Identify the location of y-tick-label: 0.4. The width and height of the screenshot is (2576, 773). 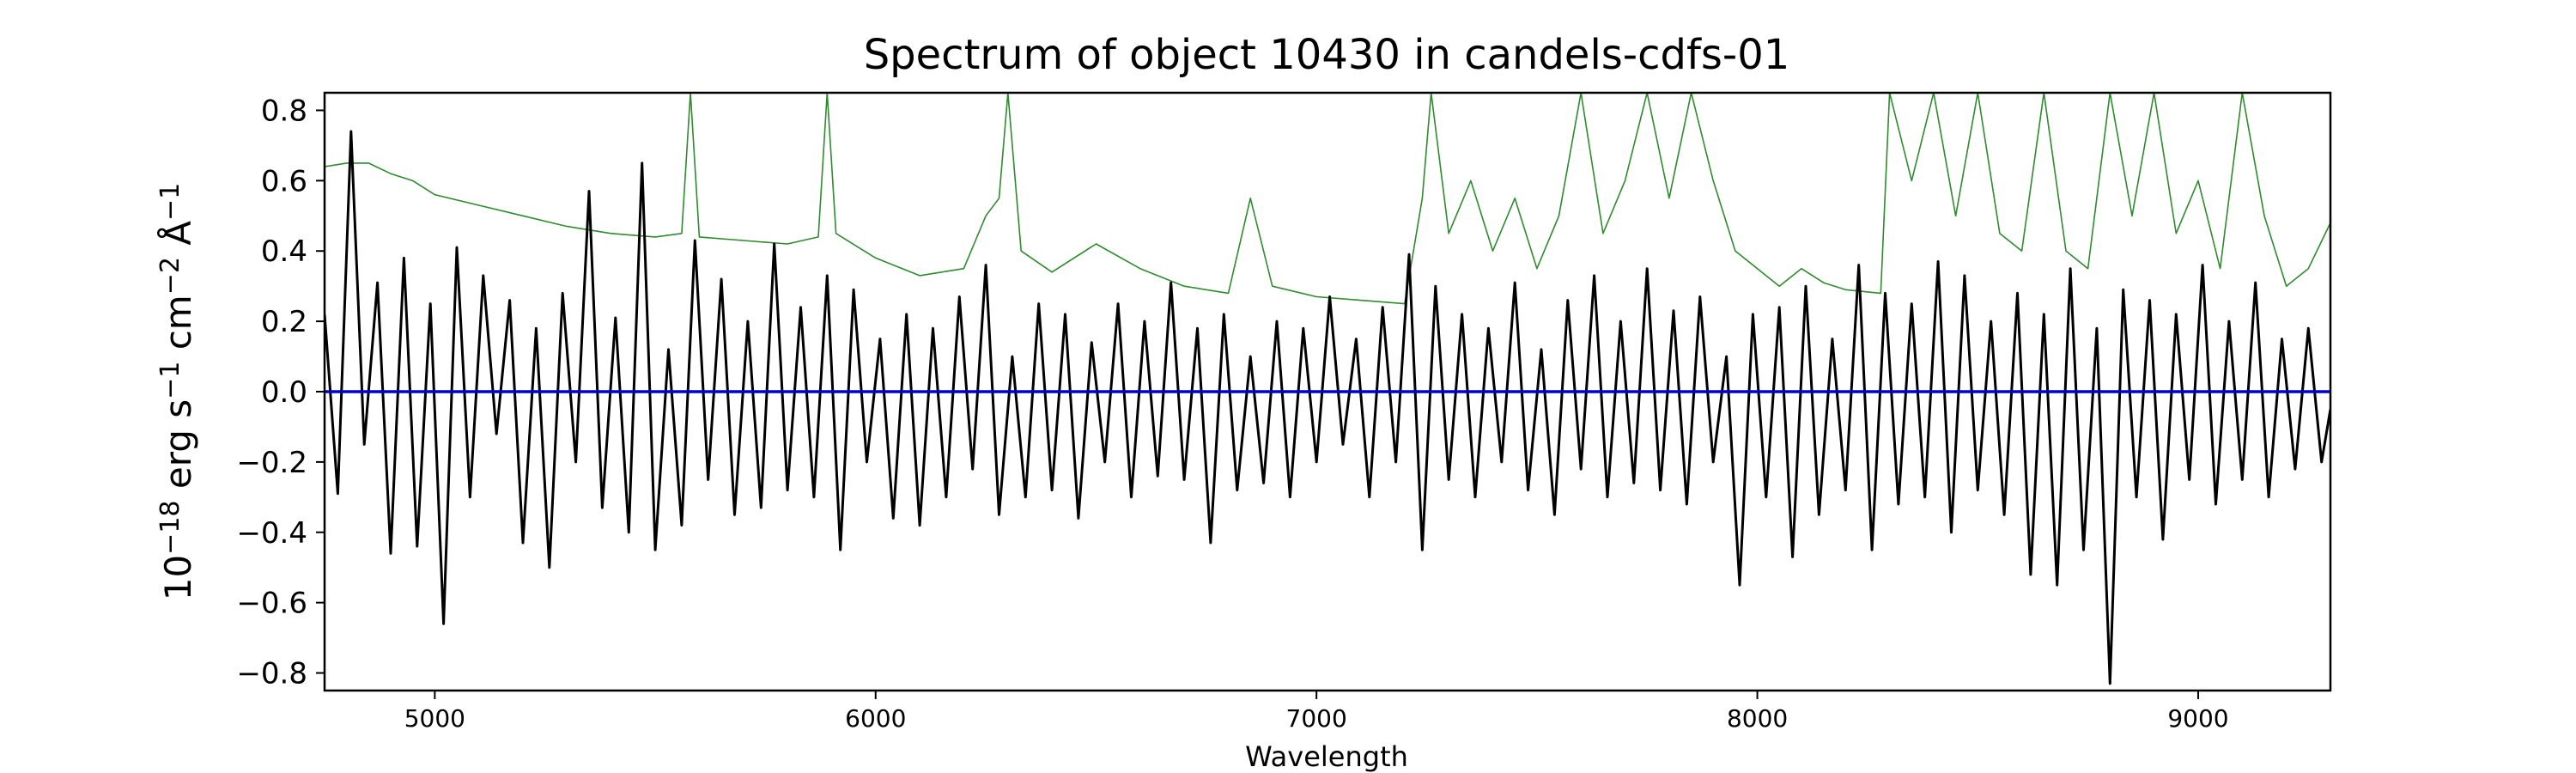
(284, 251).